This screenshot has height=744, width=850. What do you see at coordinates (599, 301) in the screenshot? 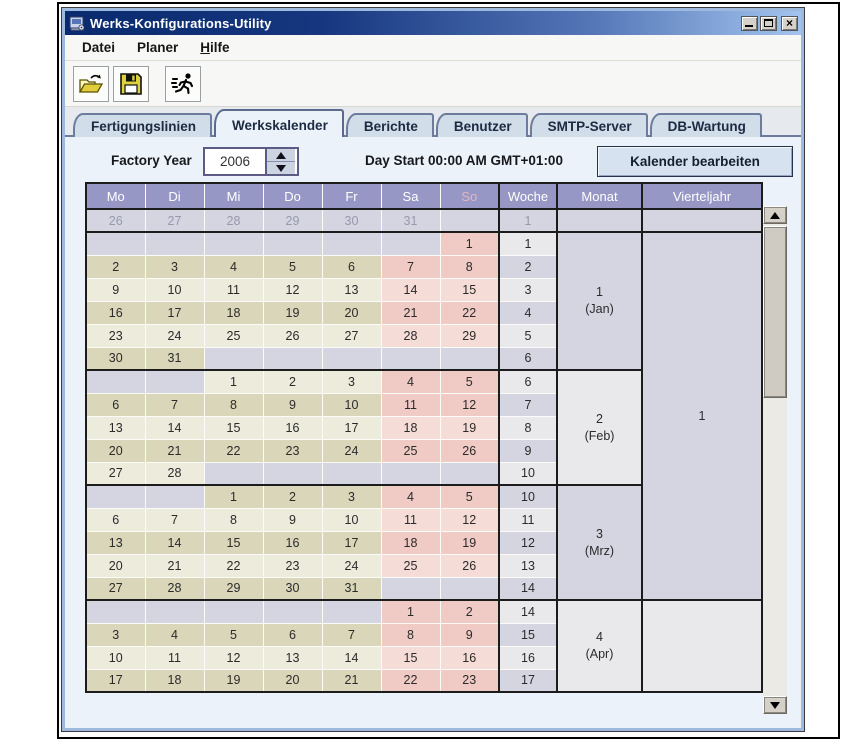
I see `month-cell: 1 (Jan)` at bounding box center [599, 301].